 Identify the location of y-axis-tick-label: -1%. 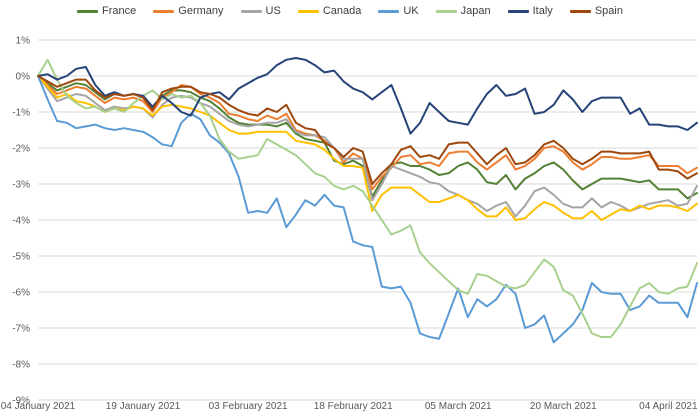
(21, 113).